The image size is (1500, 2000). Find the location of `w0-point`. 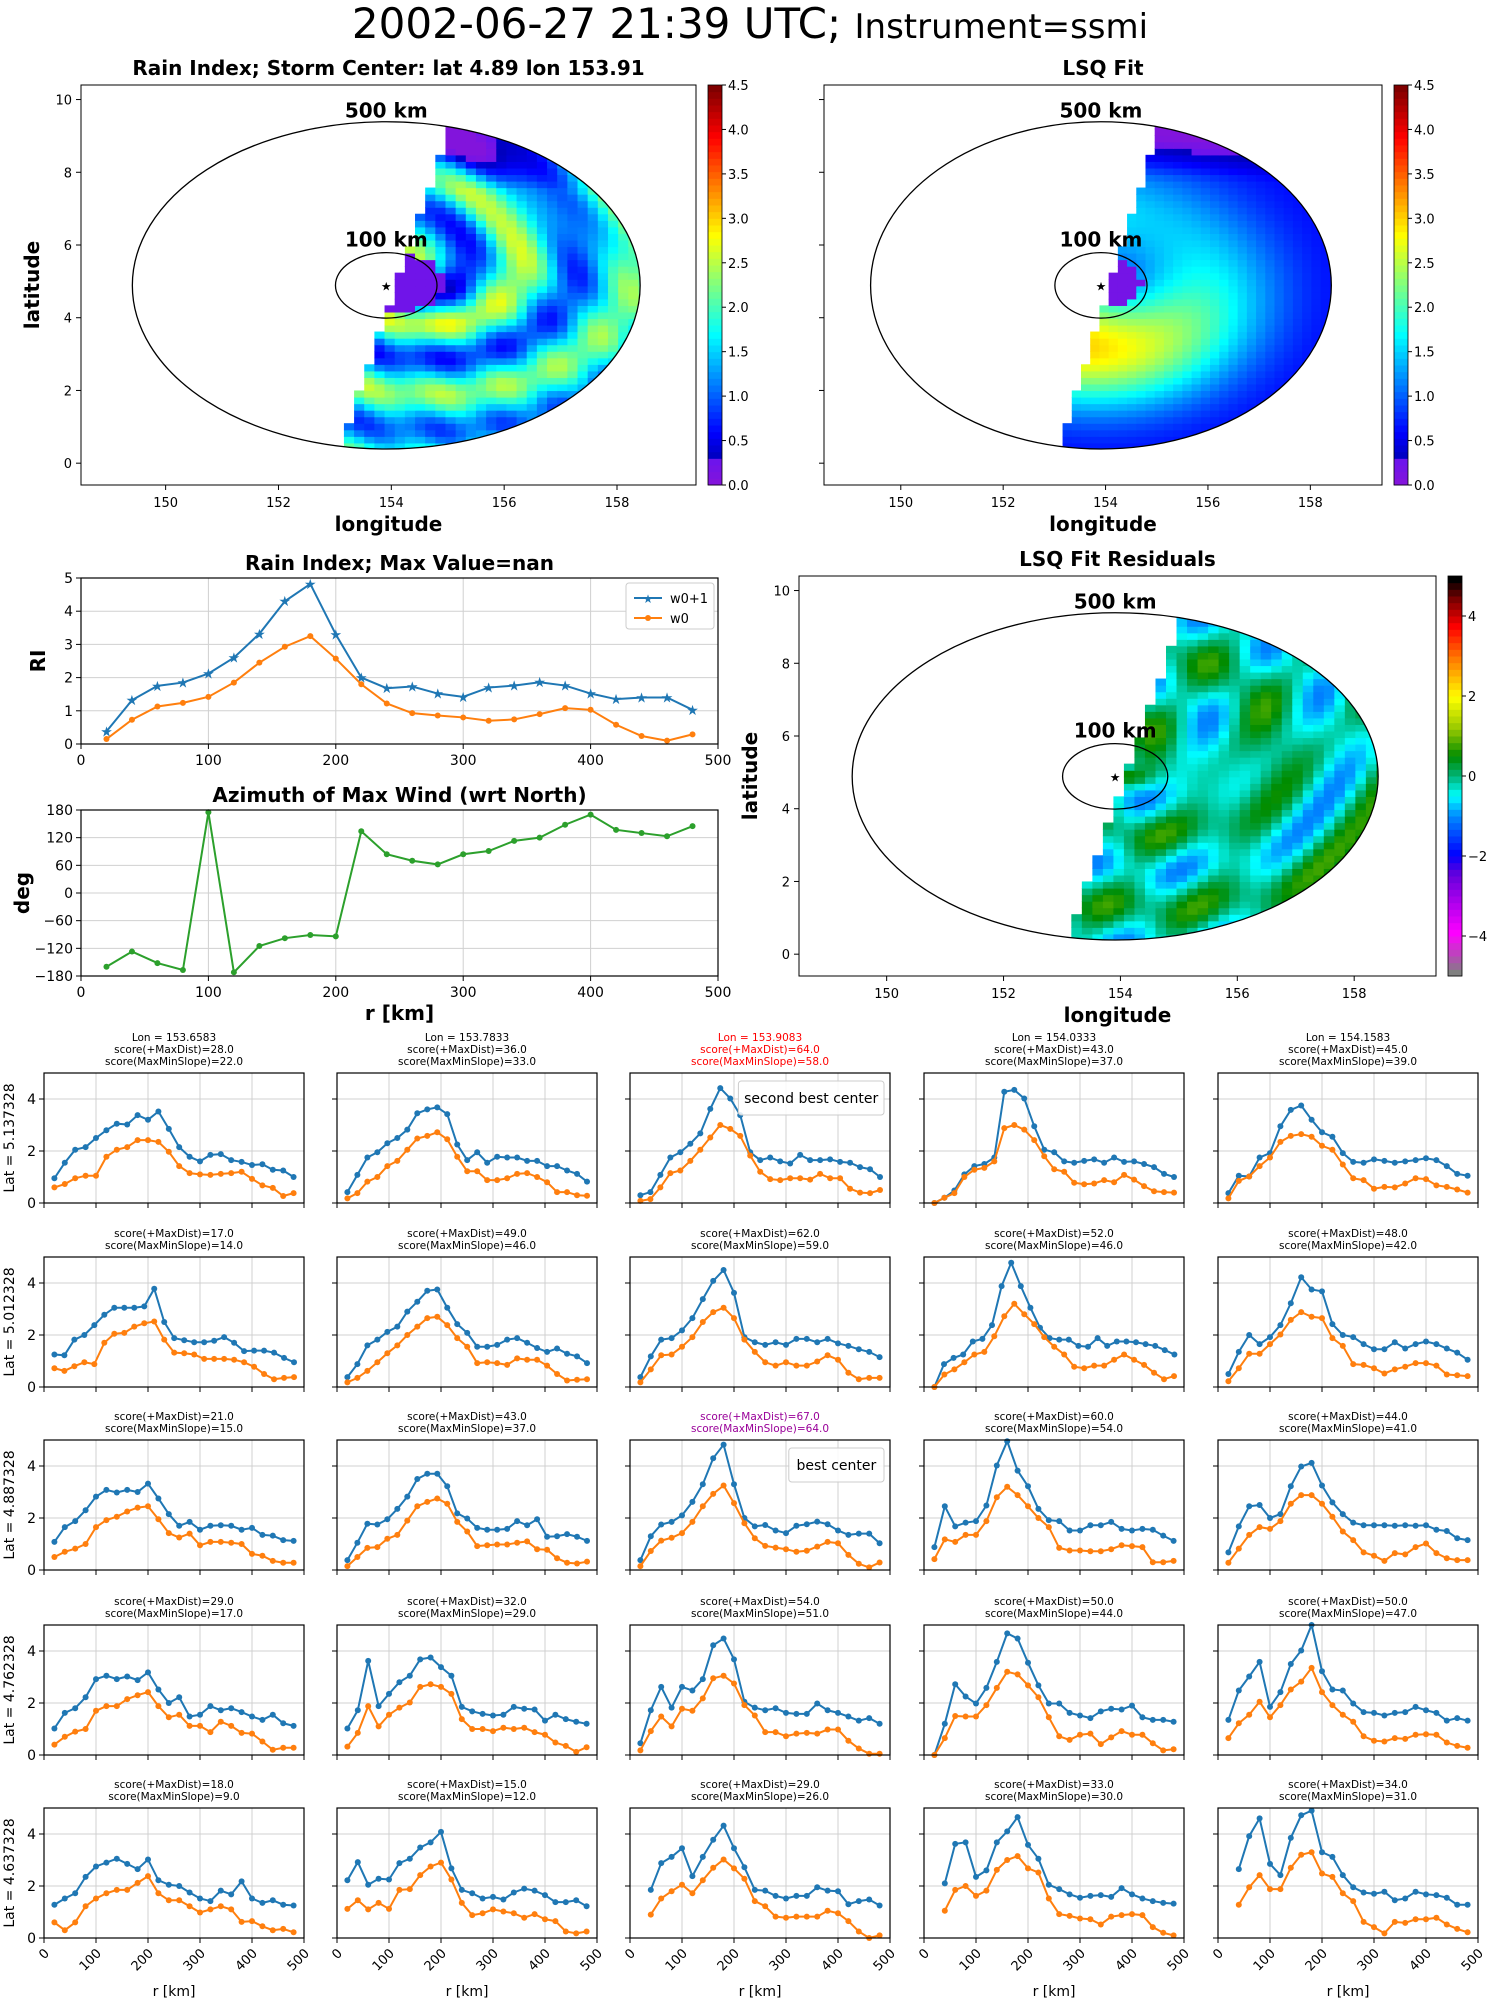

w0-point is located at coordinates (1174, 1192).